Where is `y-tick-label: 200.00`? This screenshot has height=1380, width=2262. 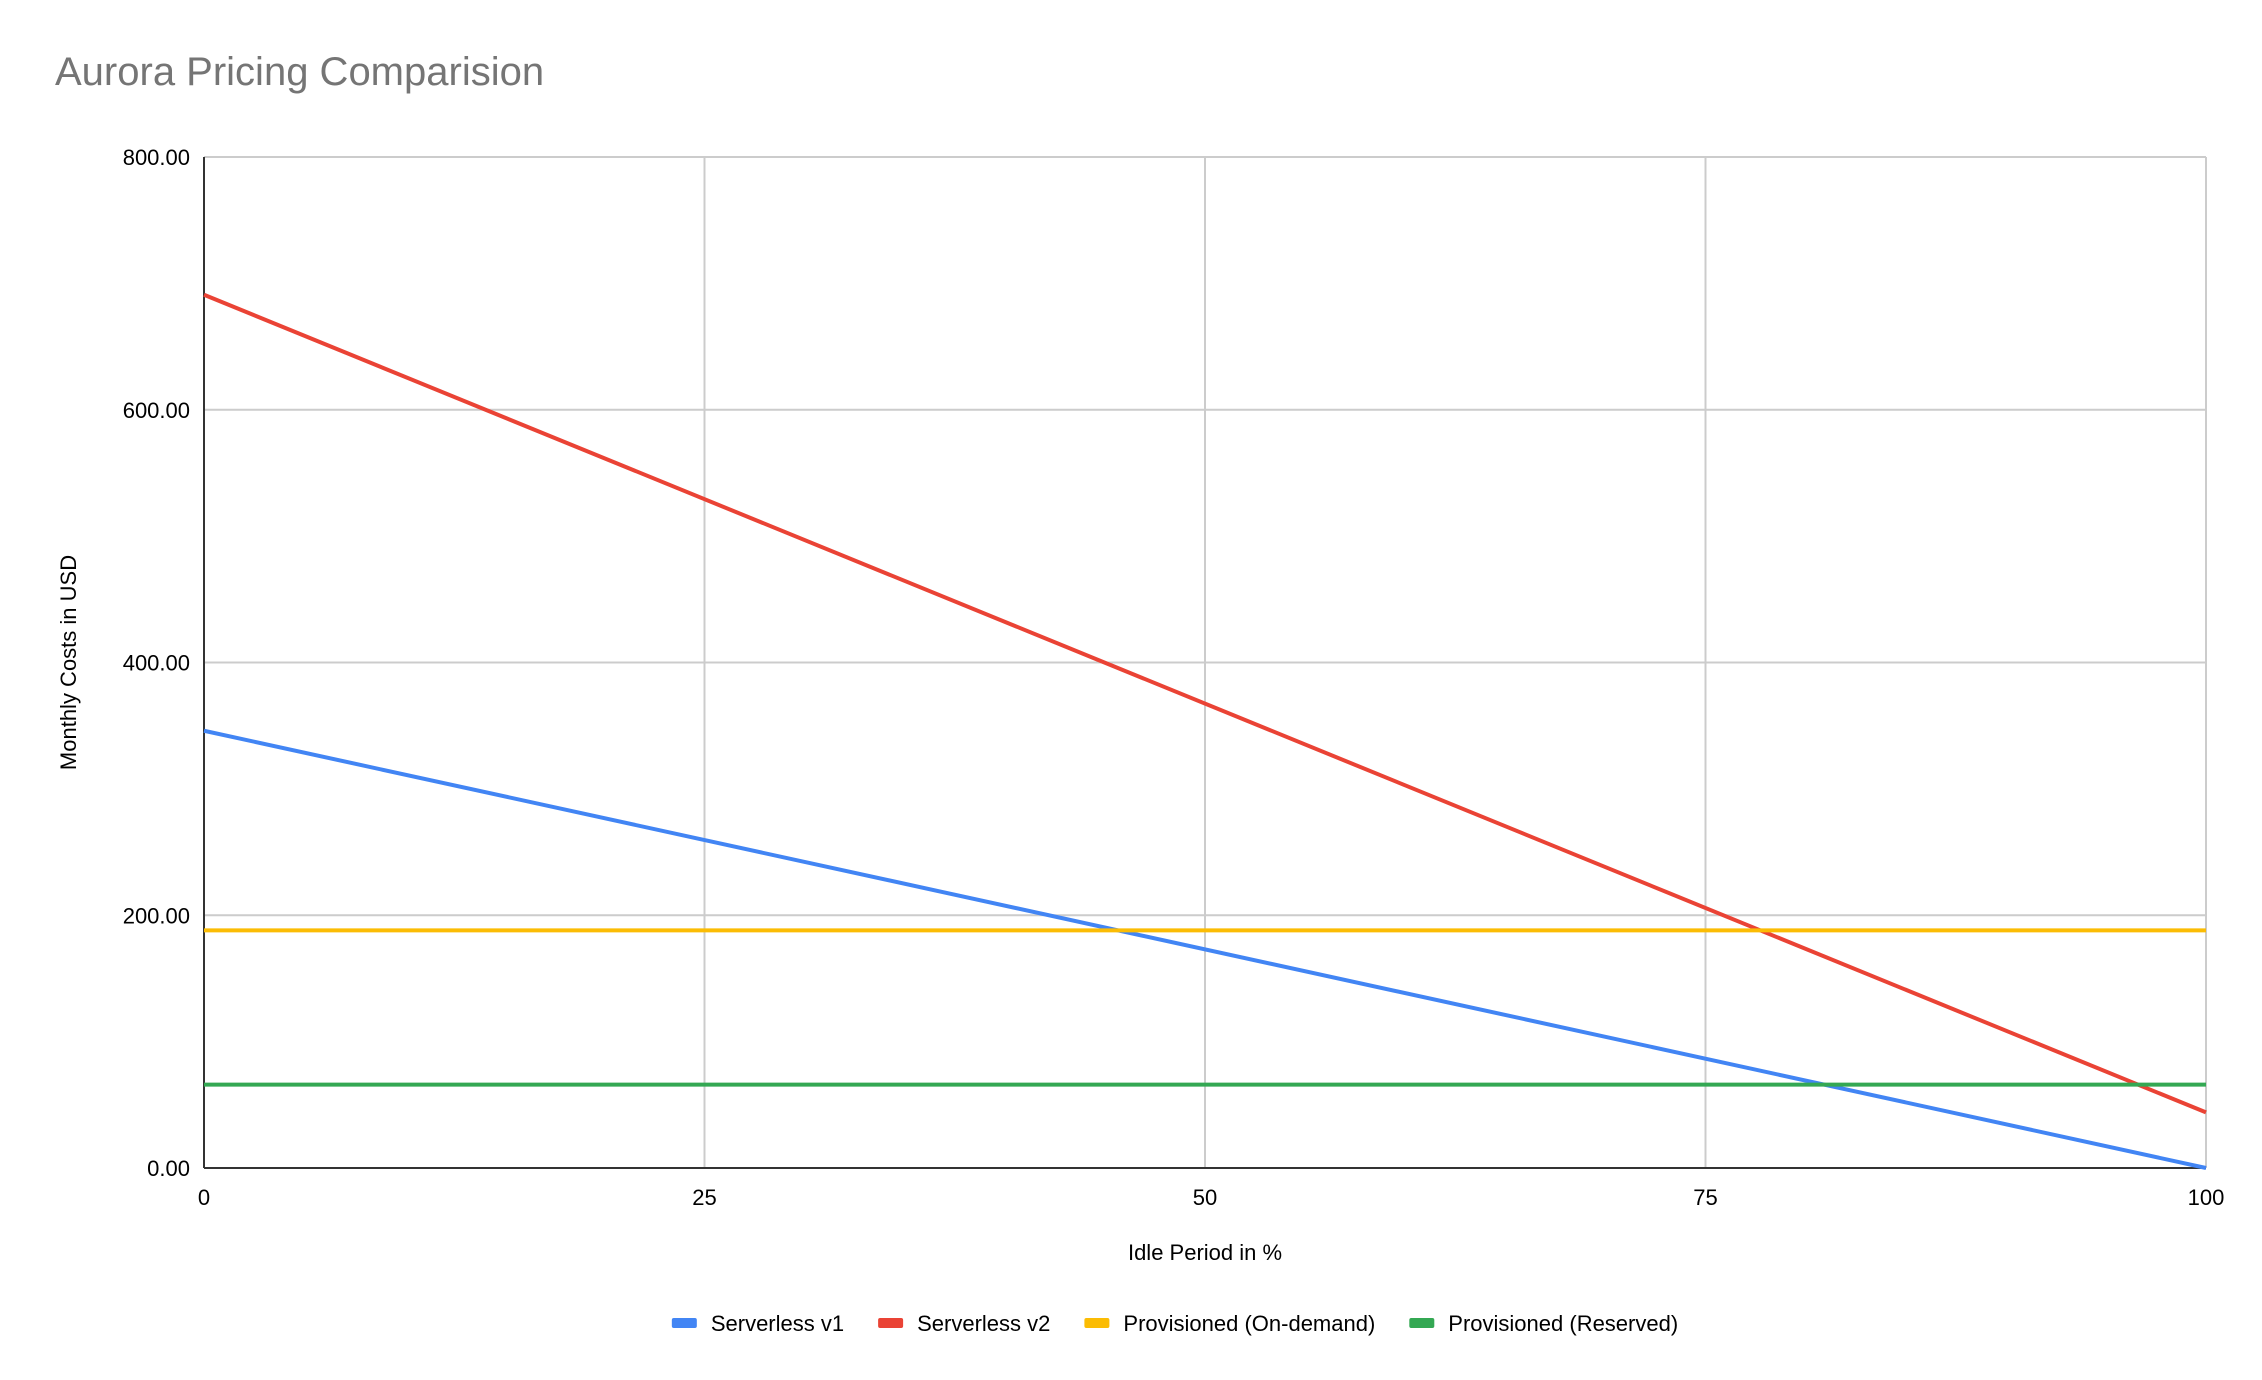 y-tick-label: 200.00 is located at coordinates (156, 915).